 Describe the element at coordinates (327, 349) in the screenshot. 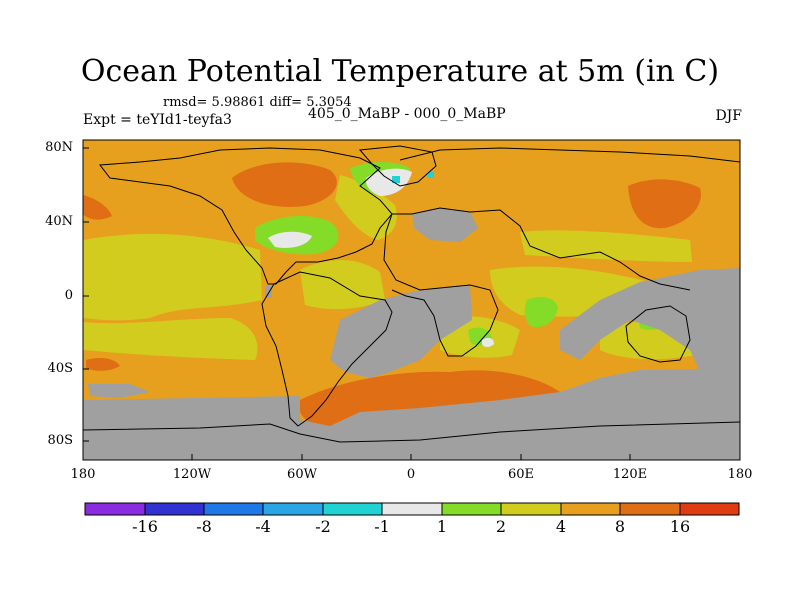

I see `coastline-south-america` at that location.